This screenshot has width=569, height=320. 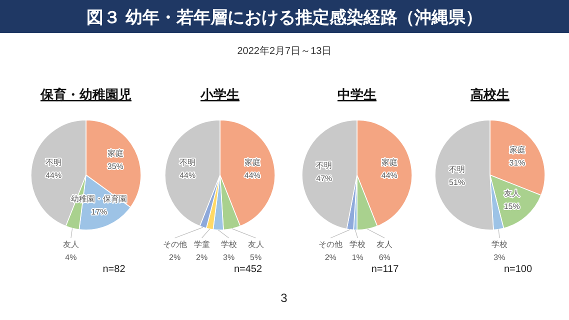 What do you see at coordinates (114, 269) in the screenshot?
I see `text: n=82` at bounding box center [114, 269].